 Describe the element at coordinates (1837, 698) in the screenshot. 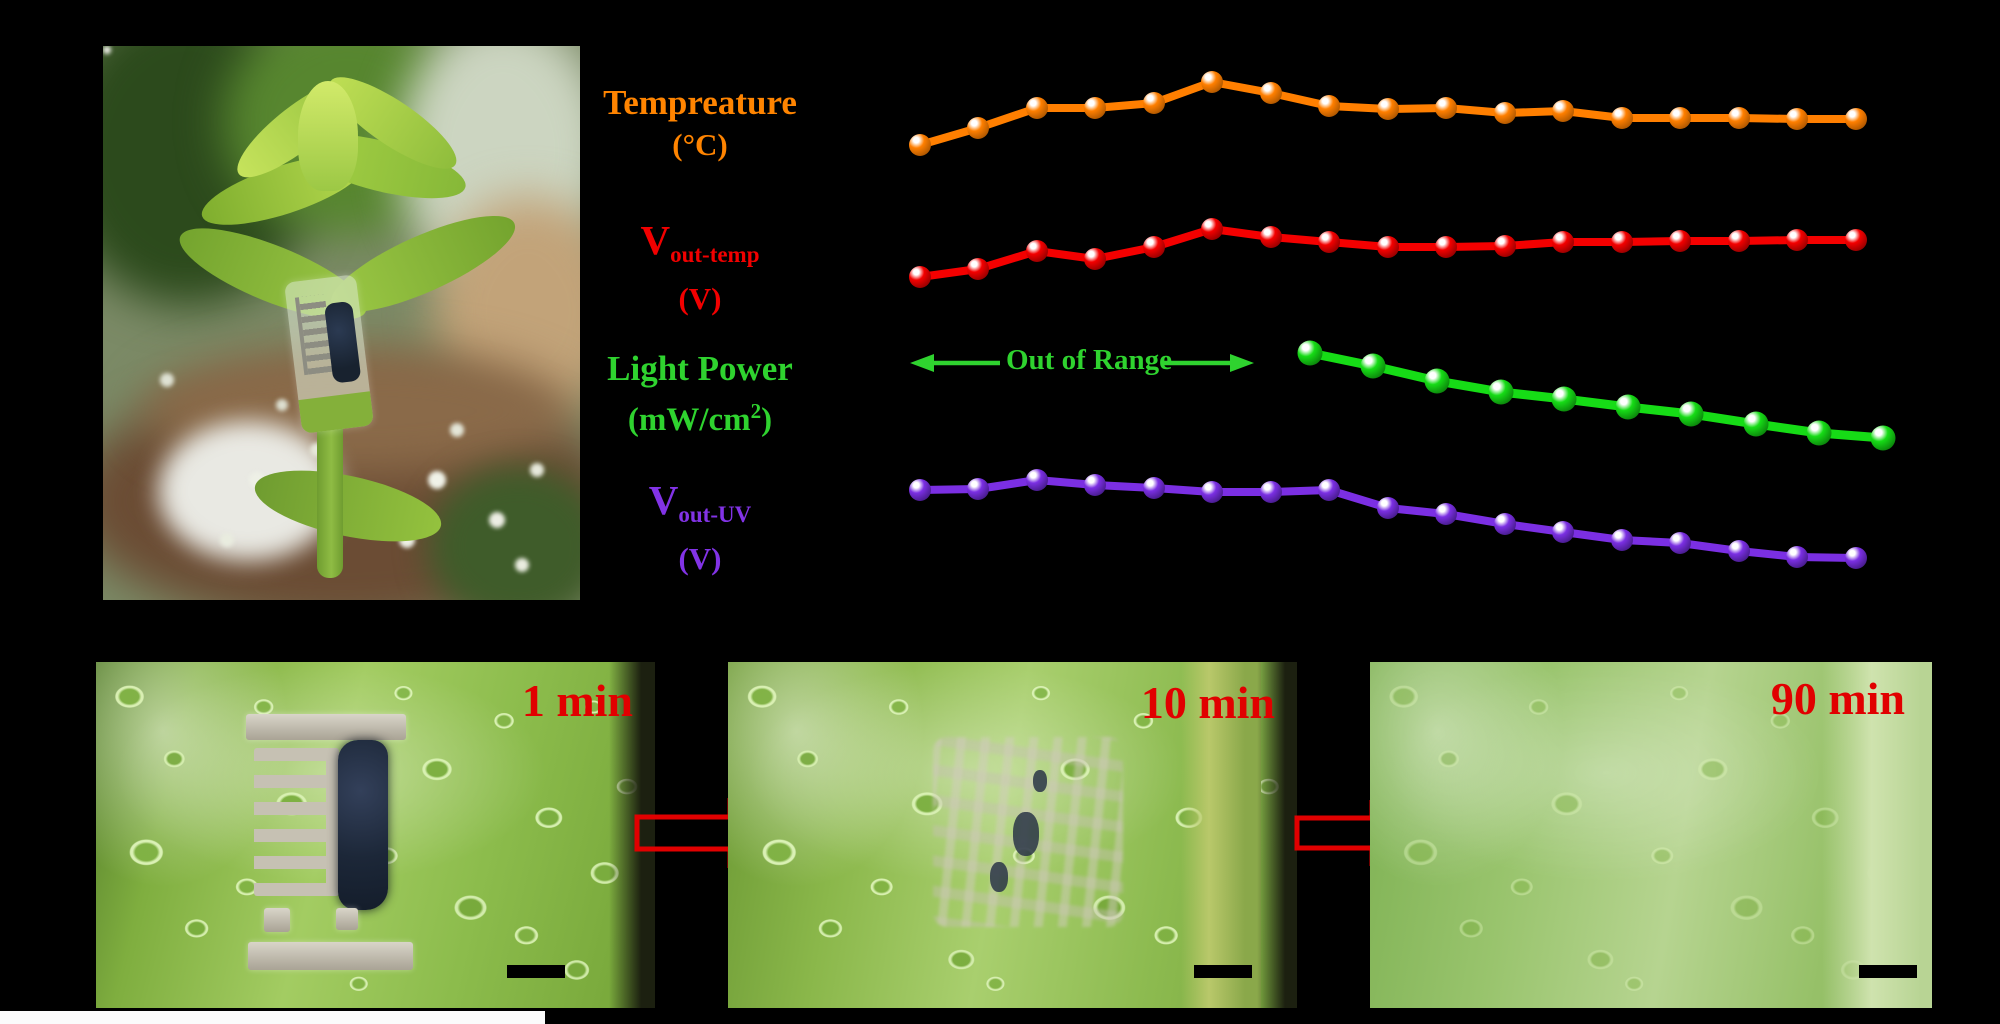

I see `time-label-90min: 90 min` at that location.